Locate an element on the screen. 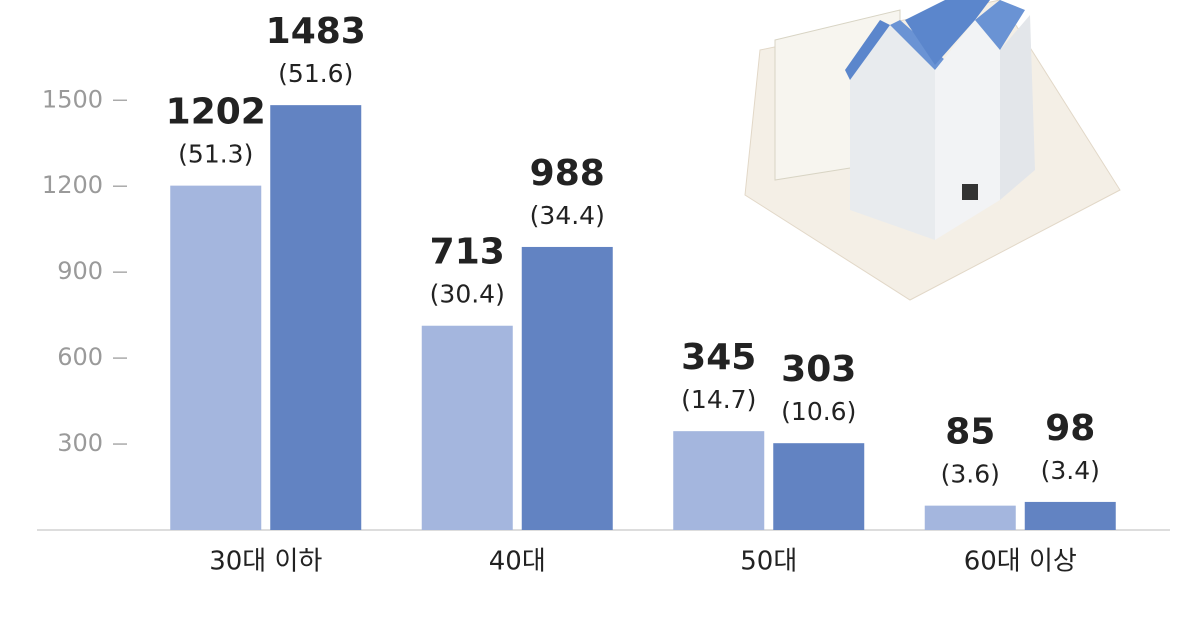 The height and width of the screenshot is (630, 1200). share-label: (3.6) is located at coordinates (970, 474).